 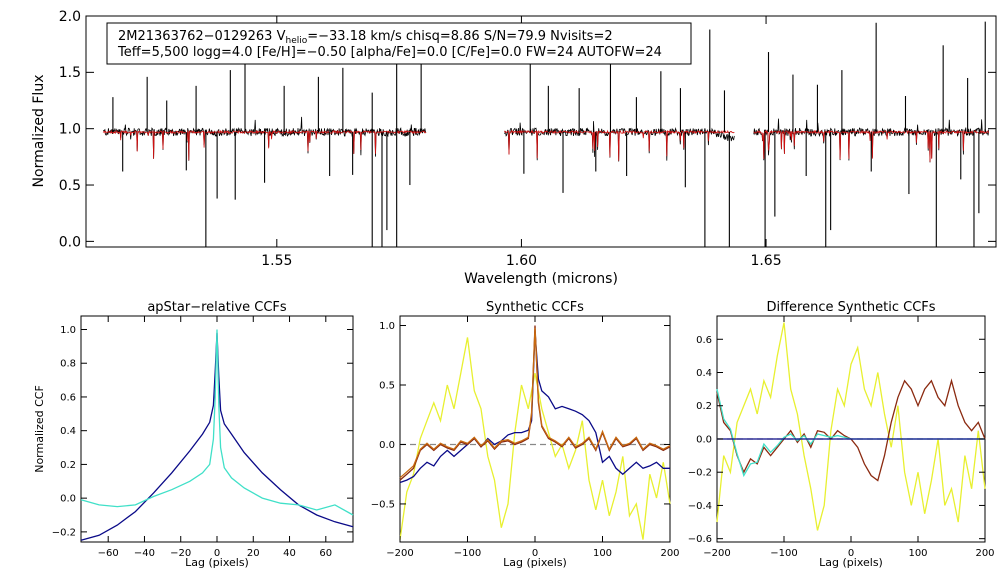 I want to click on ccf-series-navy, so click(x=534, y=407).